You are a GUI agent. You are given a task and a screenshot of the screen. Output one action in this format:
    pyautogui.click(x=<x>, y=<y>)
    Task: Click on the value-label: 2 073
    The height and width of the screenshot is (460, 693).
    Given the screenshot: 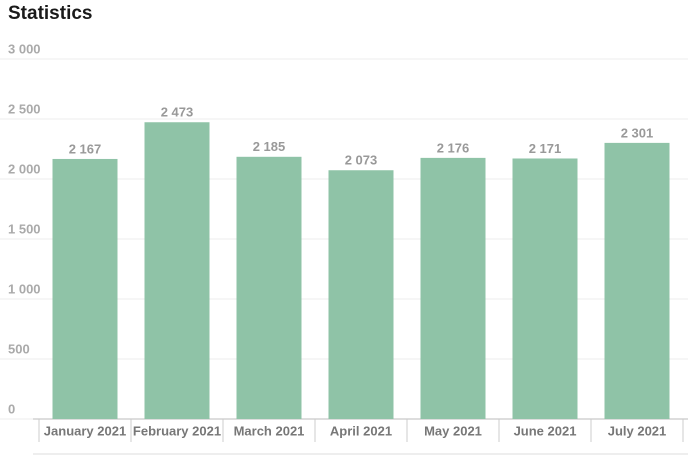 What is the action you would take?
    pyautogui.click(x=361, y=160)
    